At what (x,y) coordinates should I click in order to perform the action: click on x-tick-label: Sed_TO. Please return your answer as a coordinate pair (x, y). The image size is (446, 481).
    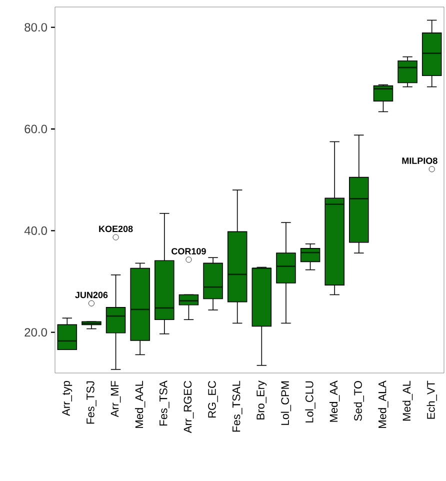
    Looking at the image, I should click on (359, 401).